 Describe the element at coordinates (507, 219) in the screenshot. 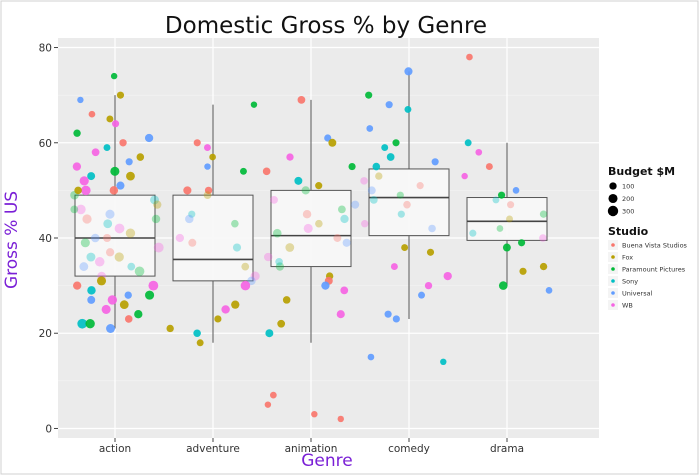

I see `box-drama` at that location.